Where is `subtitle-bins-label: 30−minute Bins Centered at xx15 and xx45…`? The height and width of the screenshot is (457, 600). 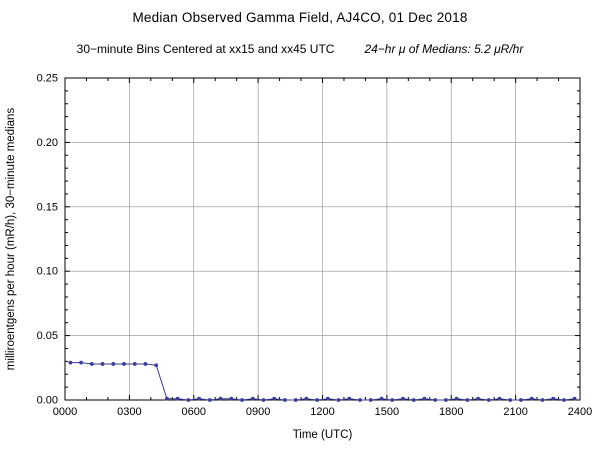 subtitle-bins-label: 30−minute Bins Centered at xx15 and xx45… is located at coordinates (205, 49).